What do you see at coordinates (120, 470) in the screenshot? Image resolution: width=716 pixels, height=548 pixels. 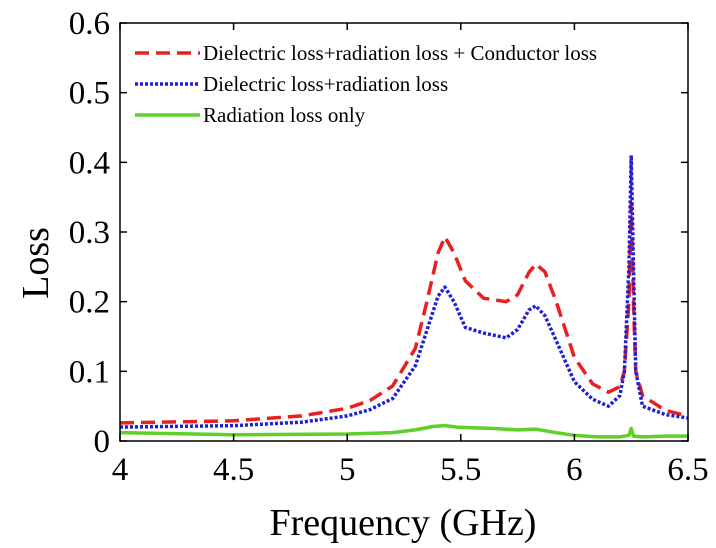 I see `x-tick-label: 4` at bounding box center [120, 470].